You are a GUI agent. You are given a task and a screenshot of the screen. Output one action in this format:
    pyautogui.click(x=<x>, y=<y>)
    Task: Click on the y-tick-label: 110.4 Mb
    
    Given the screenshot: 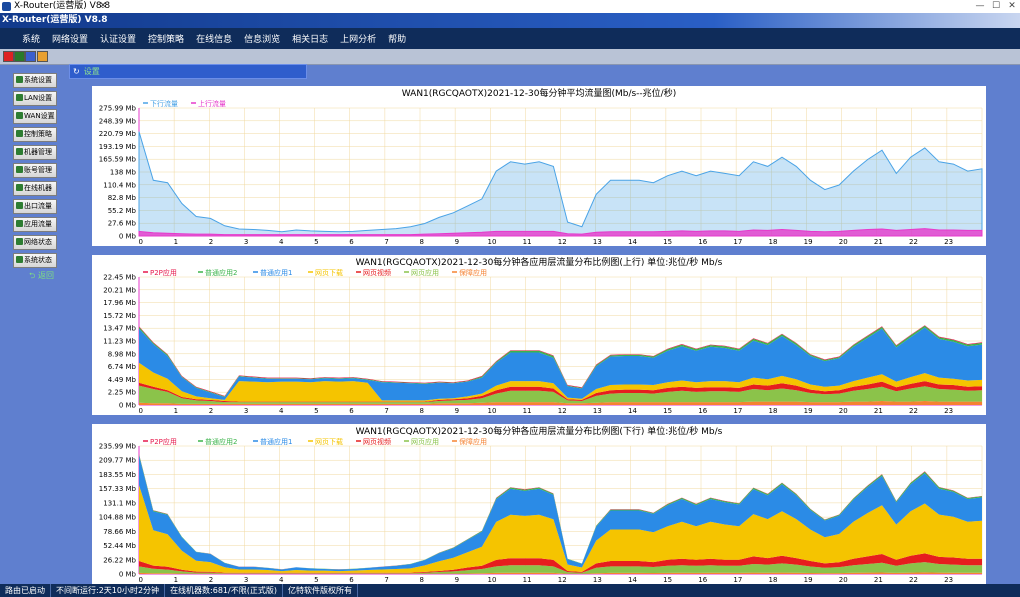 What is the action you would take?
    pyautogui.click(x=119, y=185)
    